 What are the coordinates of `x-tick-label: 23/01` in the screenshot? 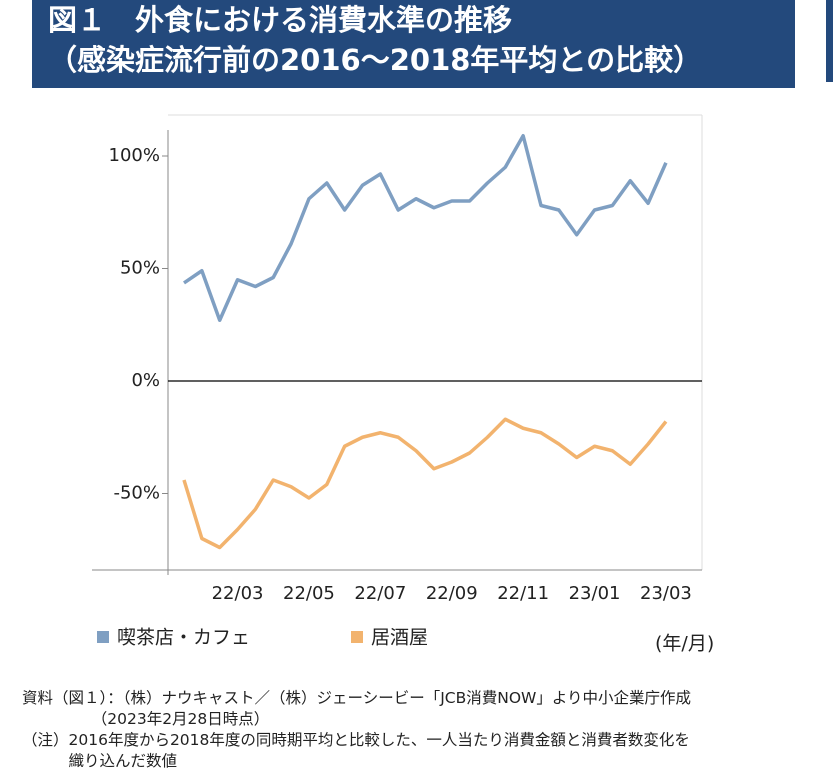 It's located at (595, 593).